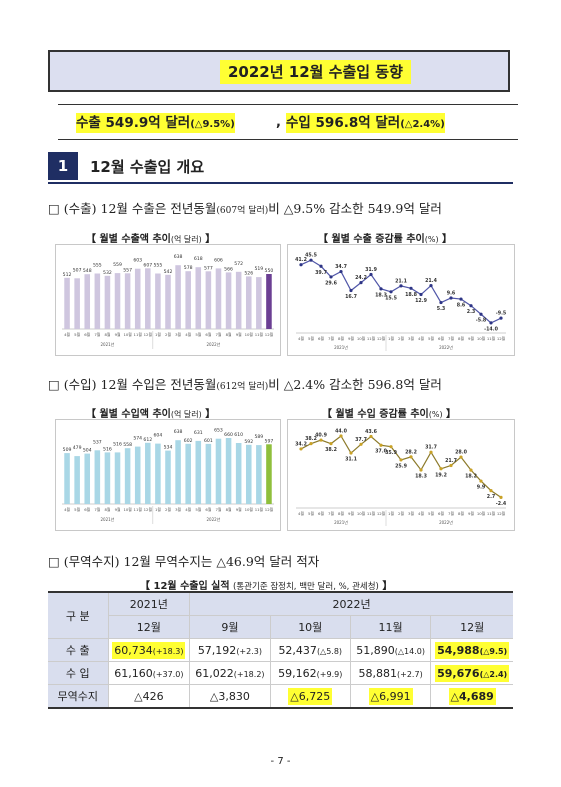 This screenshot has width=561, height=787. What do you see at coordinates (178, 334) in the screenshot?
I see `tick-label: 3월` at bounding box center [178, 334].